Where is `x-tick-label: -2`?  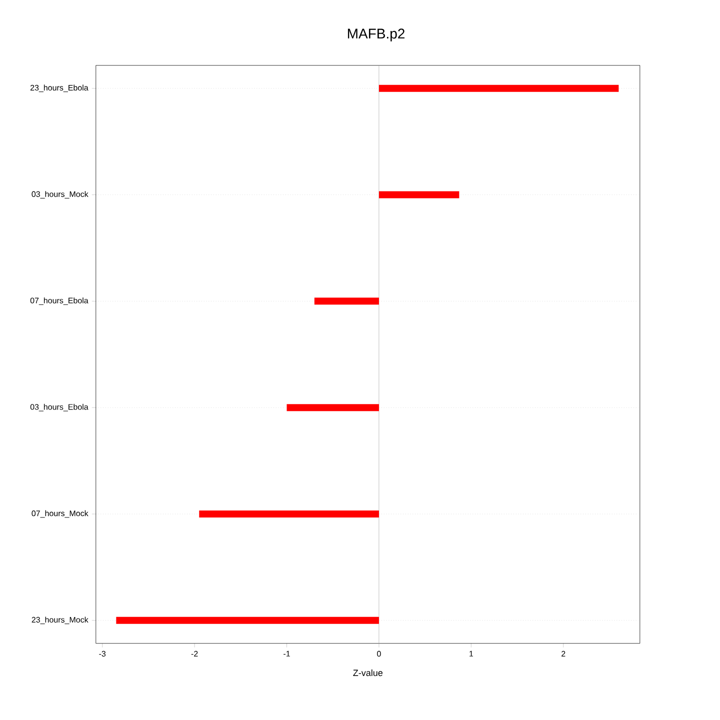 x-tick-label: -2 is located at coordinates (194, 653).